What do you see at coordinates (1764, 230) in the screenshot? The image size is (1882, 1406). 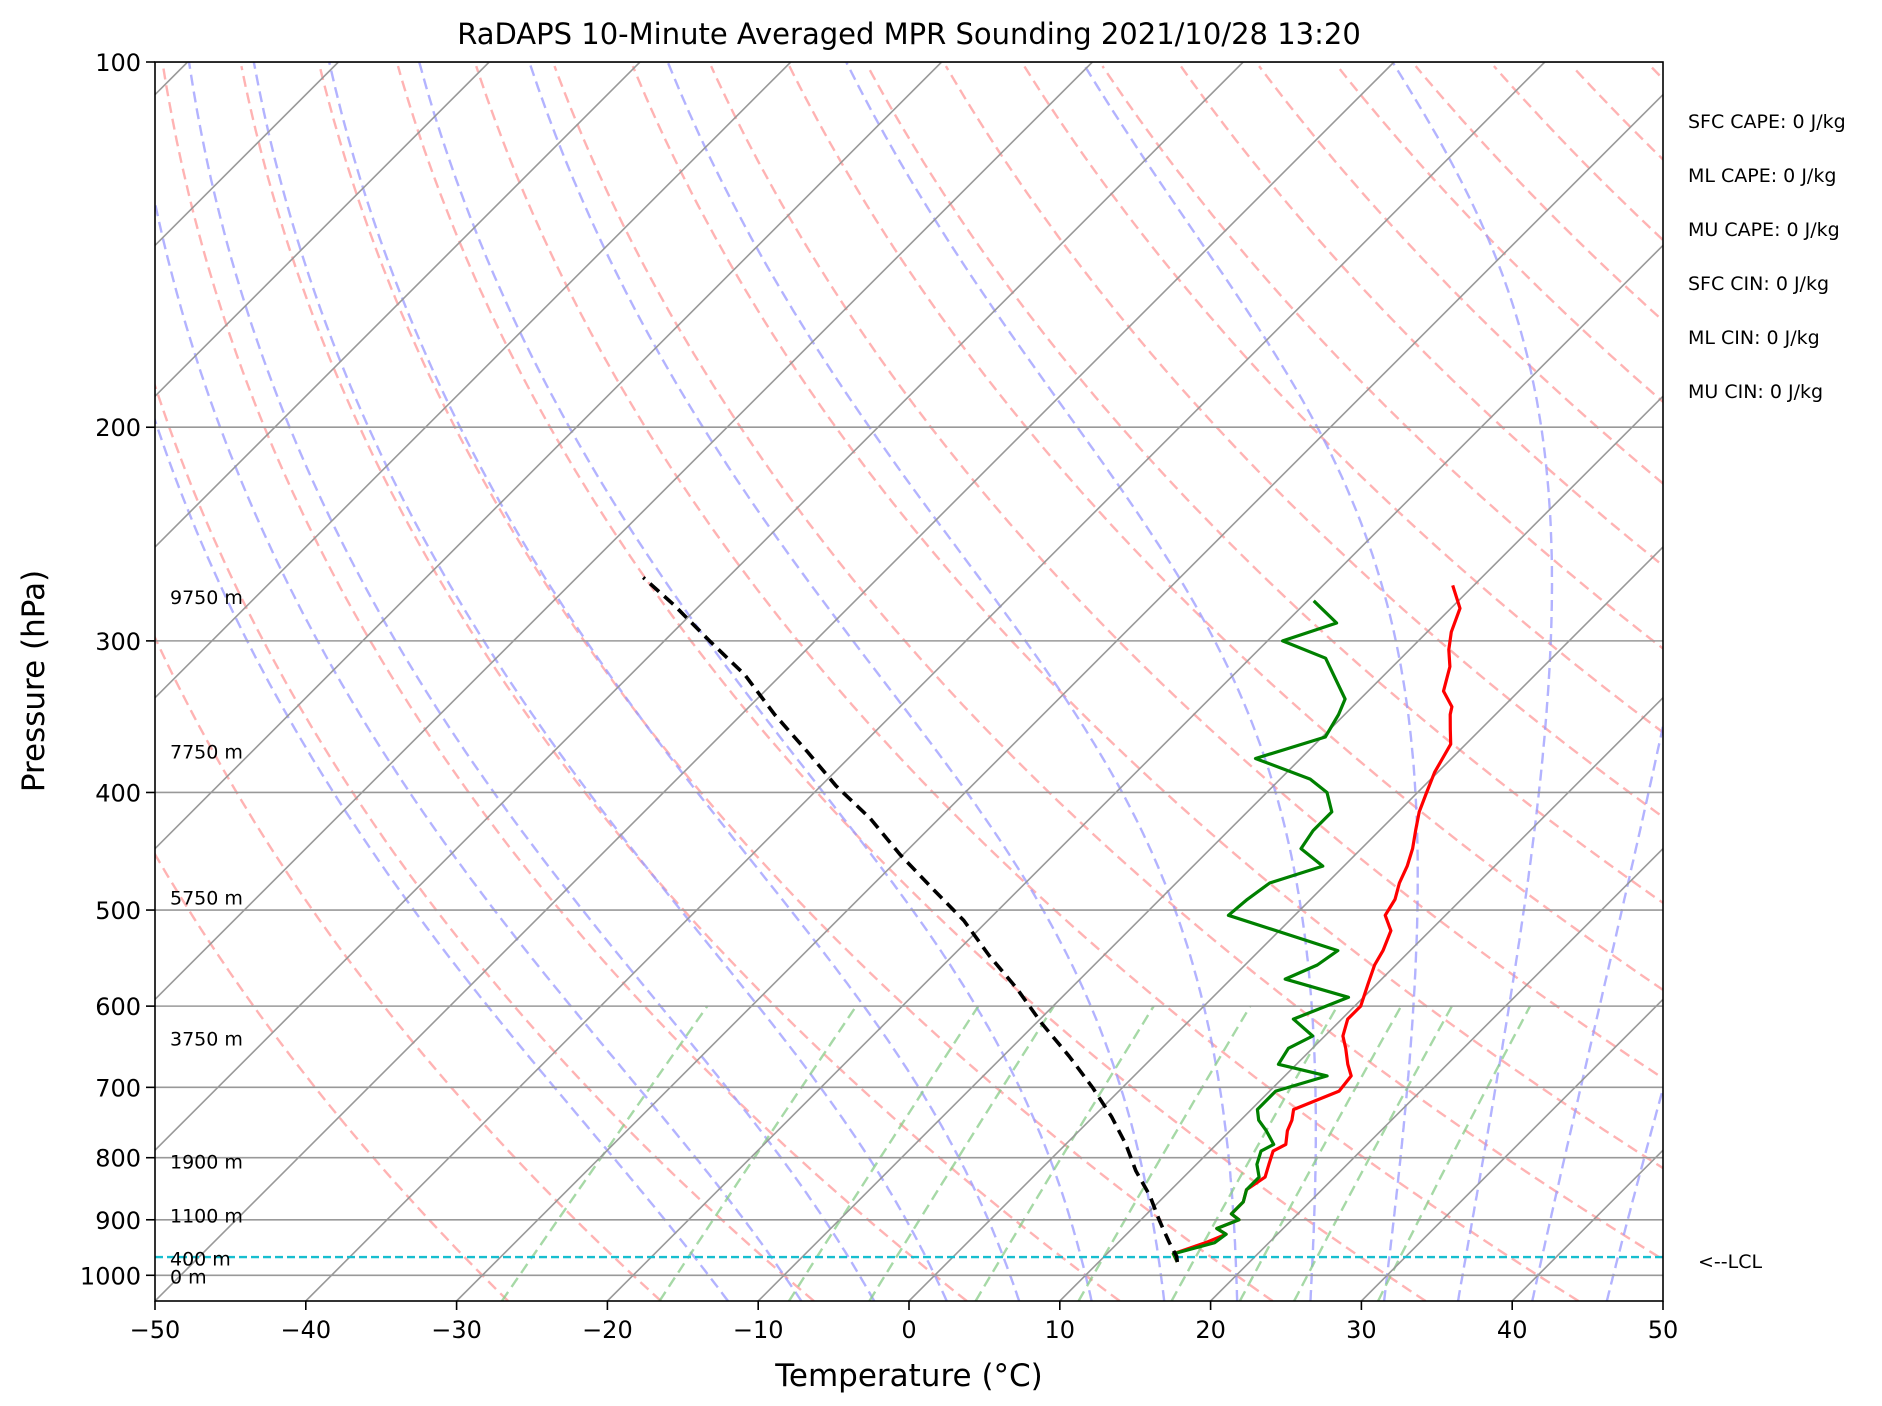 I see `stability-index-text: MU CAPE: 0 J/kg` at bounding box center [1764, 230].